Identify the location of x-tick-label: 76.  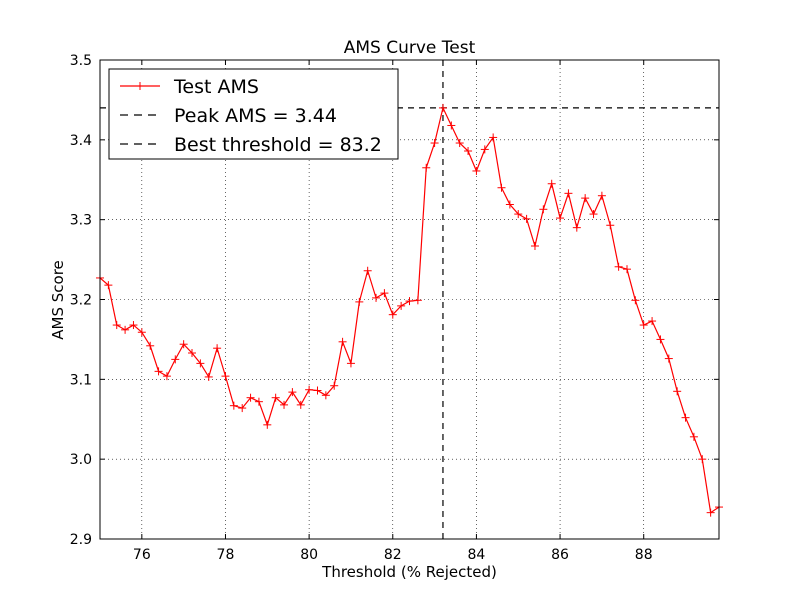
(142, 555).